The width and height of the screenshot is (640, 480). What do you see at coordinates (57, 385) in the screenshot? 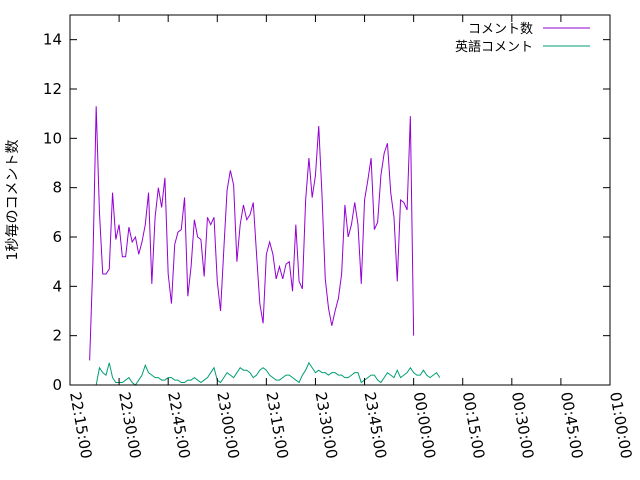
I see `y-tick-label: 0` at bounding box center [57, 385].